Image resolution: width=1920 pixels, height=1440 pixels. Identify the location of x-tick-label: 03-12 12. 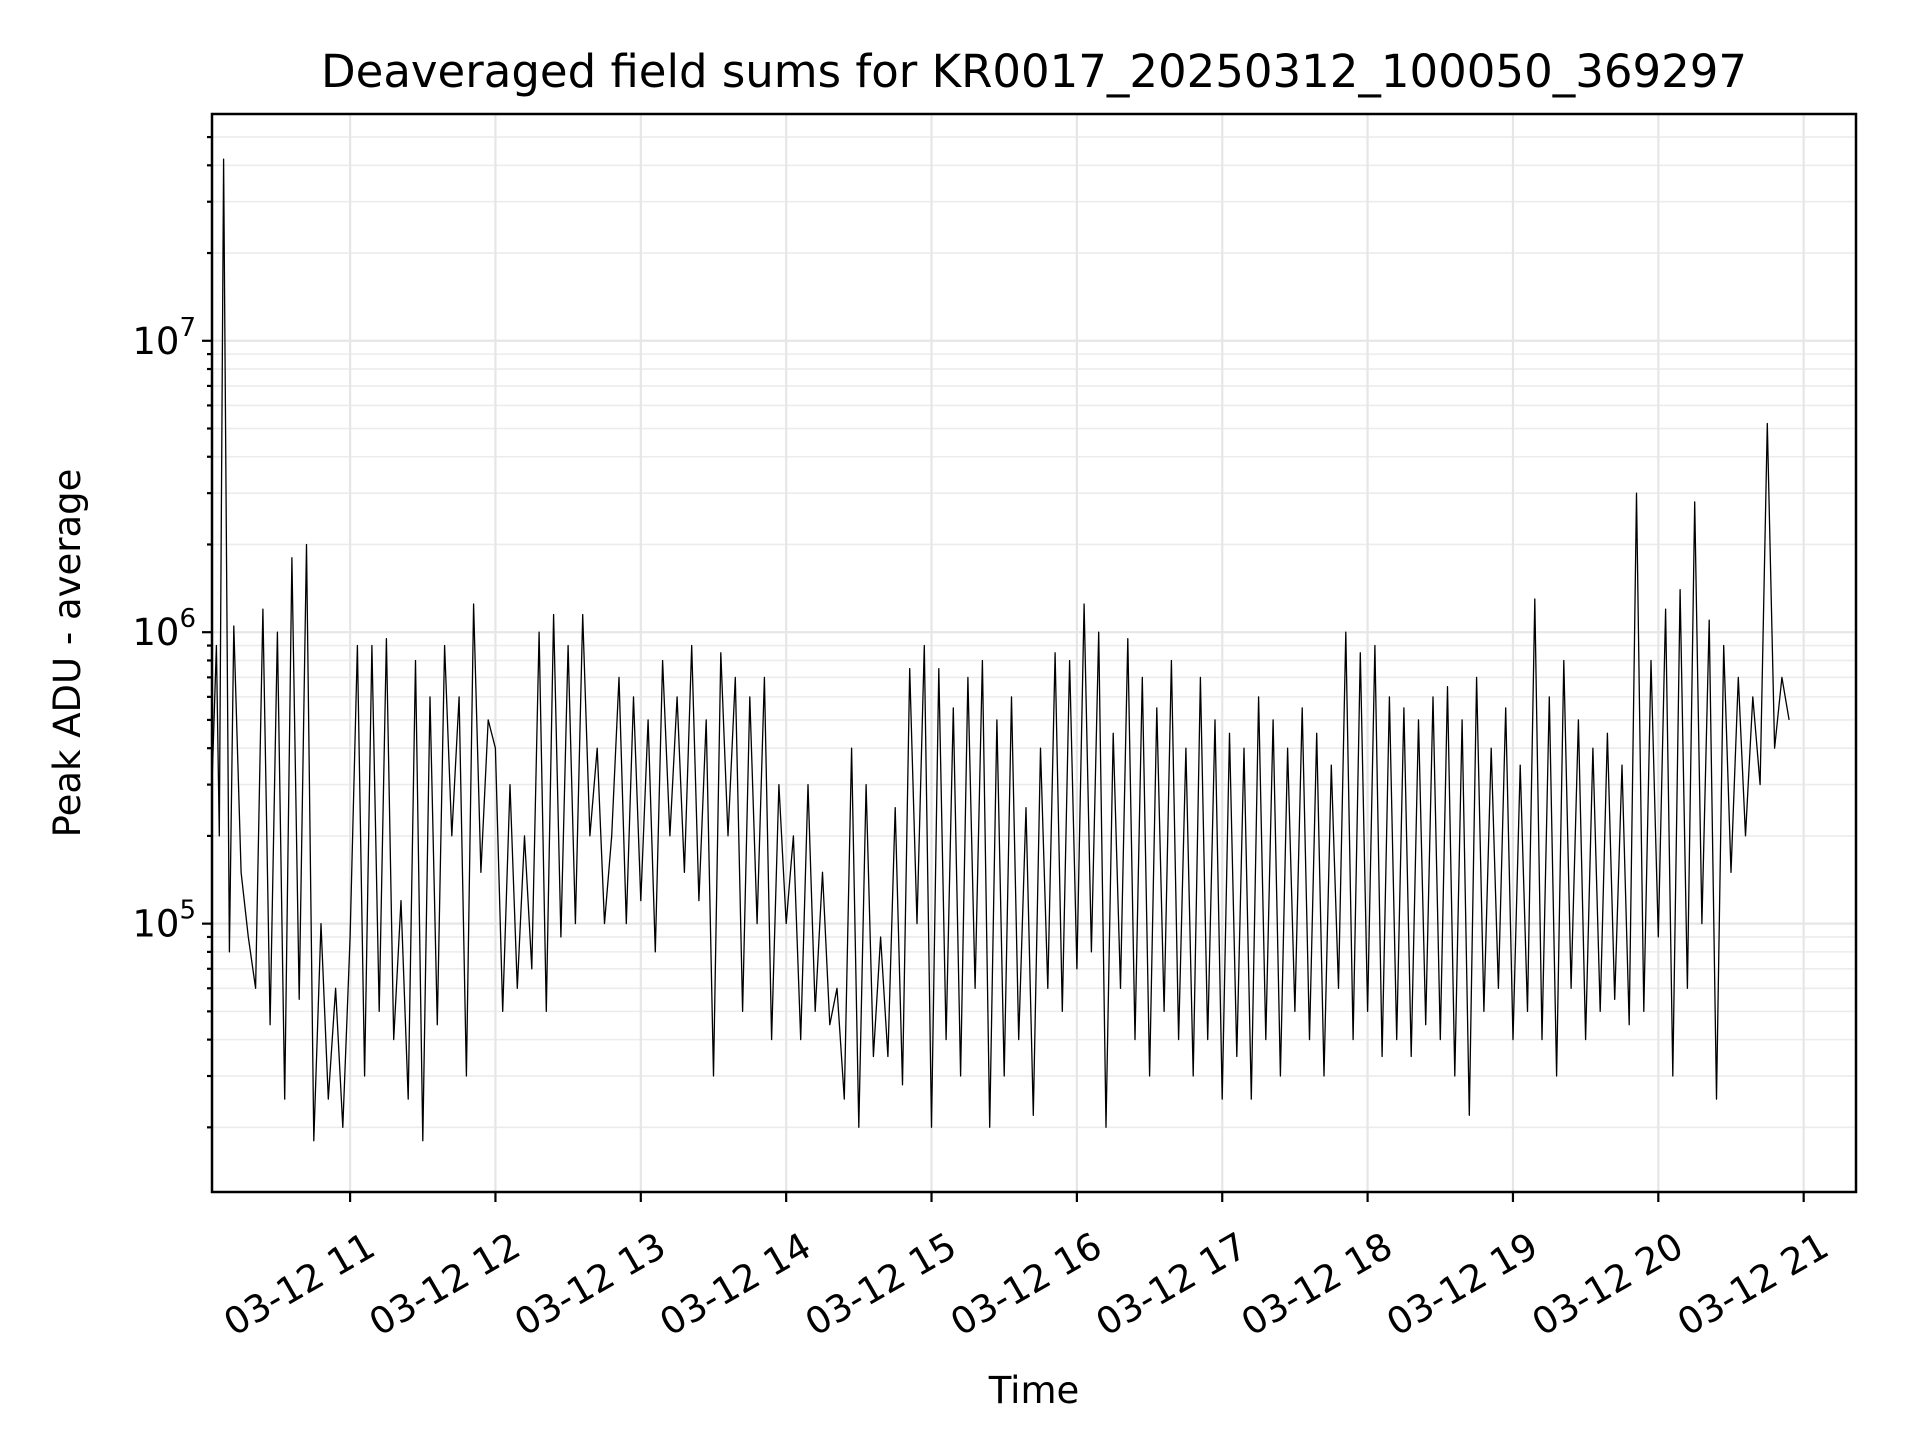
(445, 1284).